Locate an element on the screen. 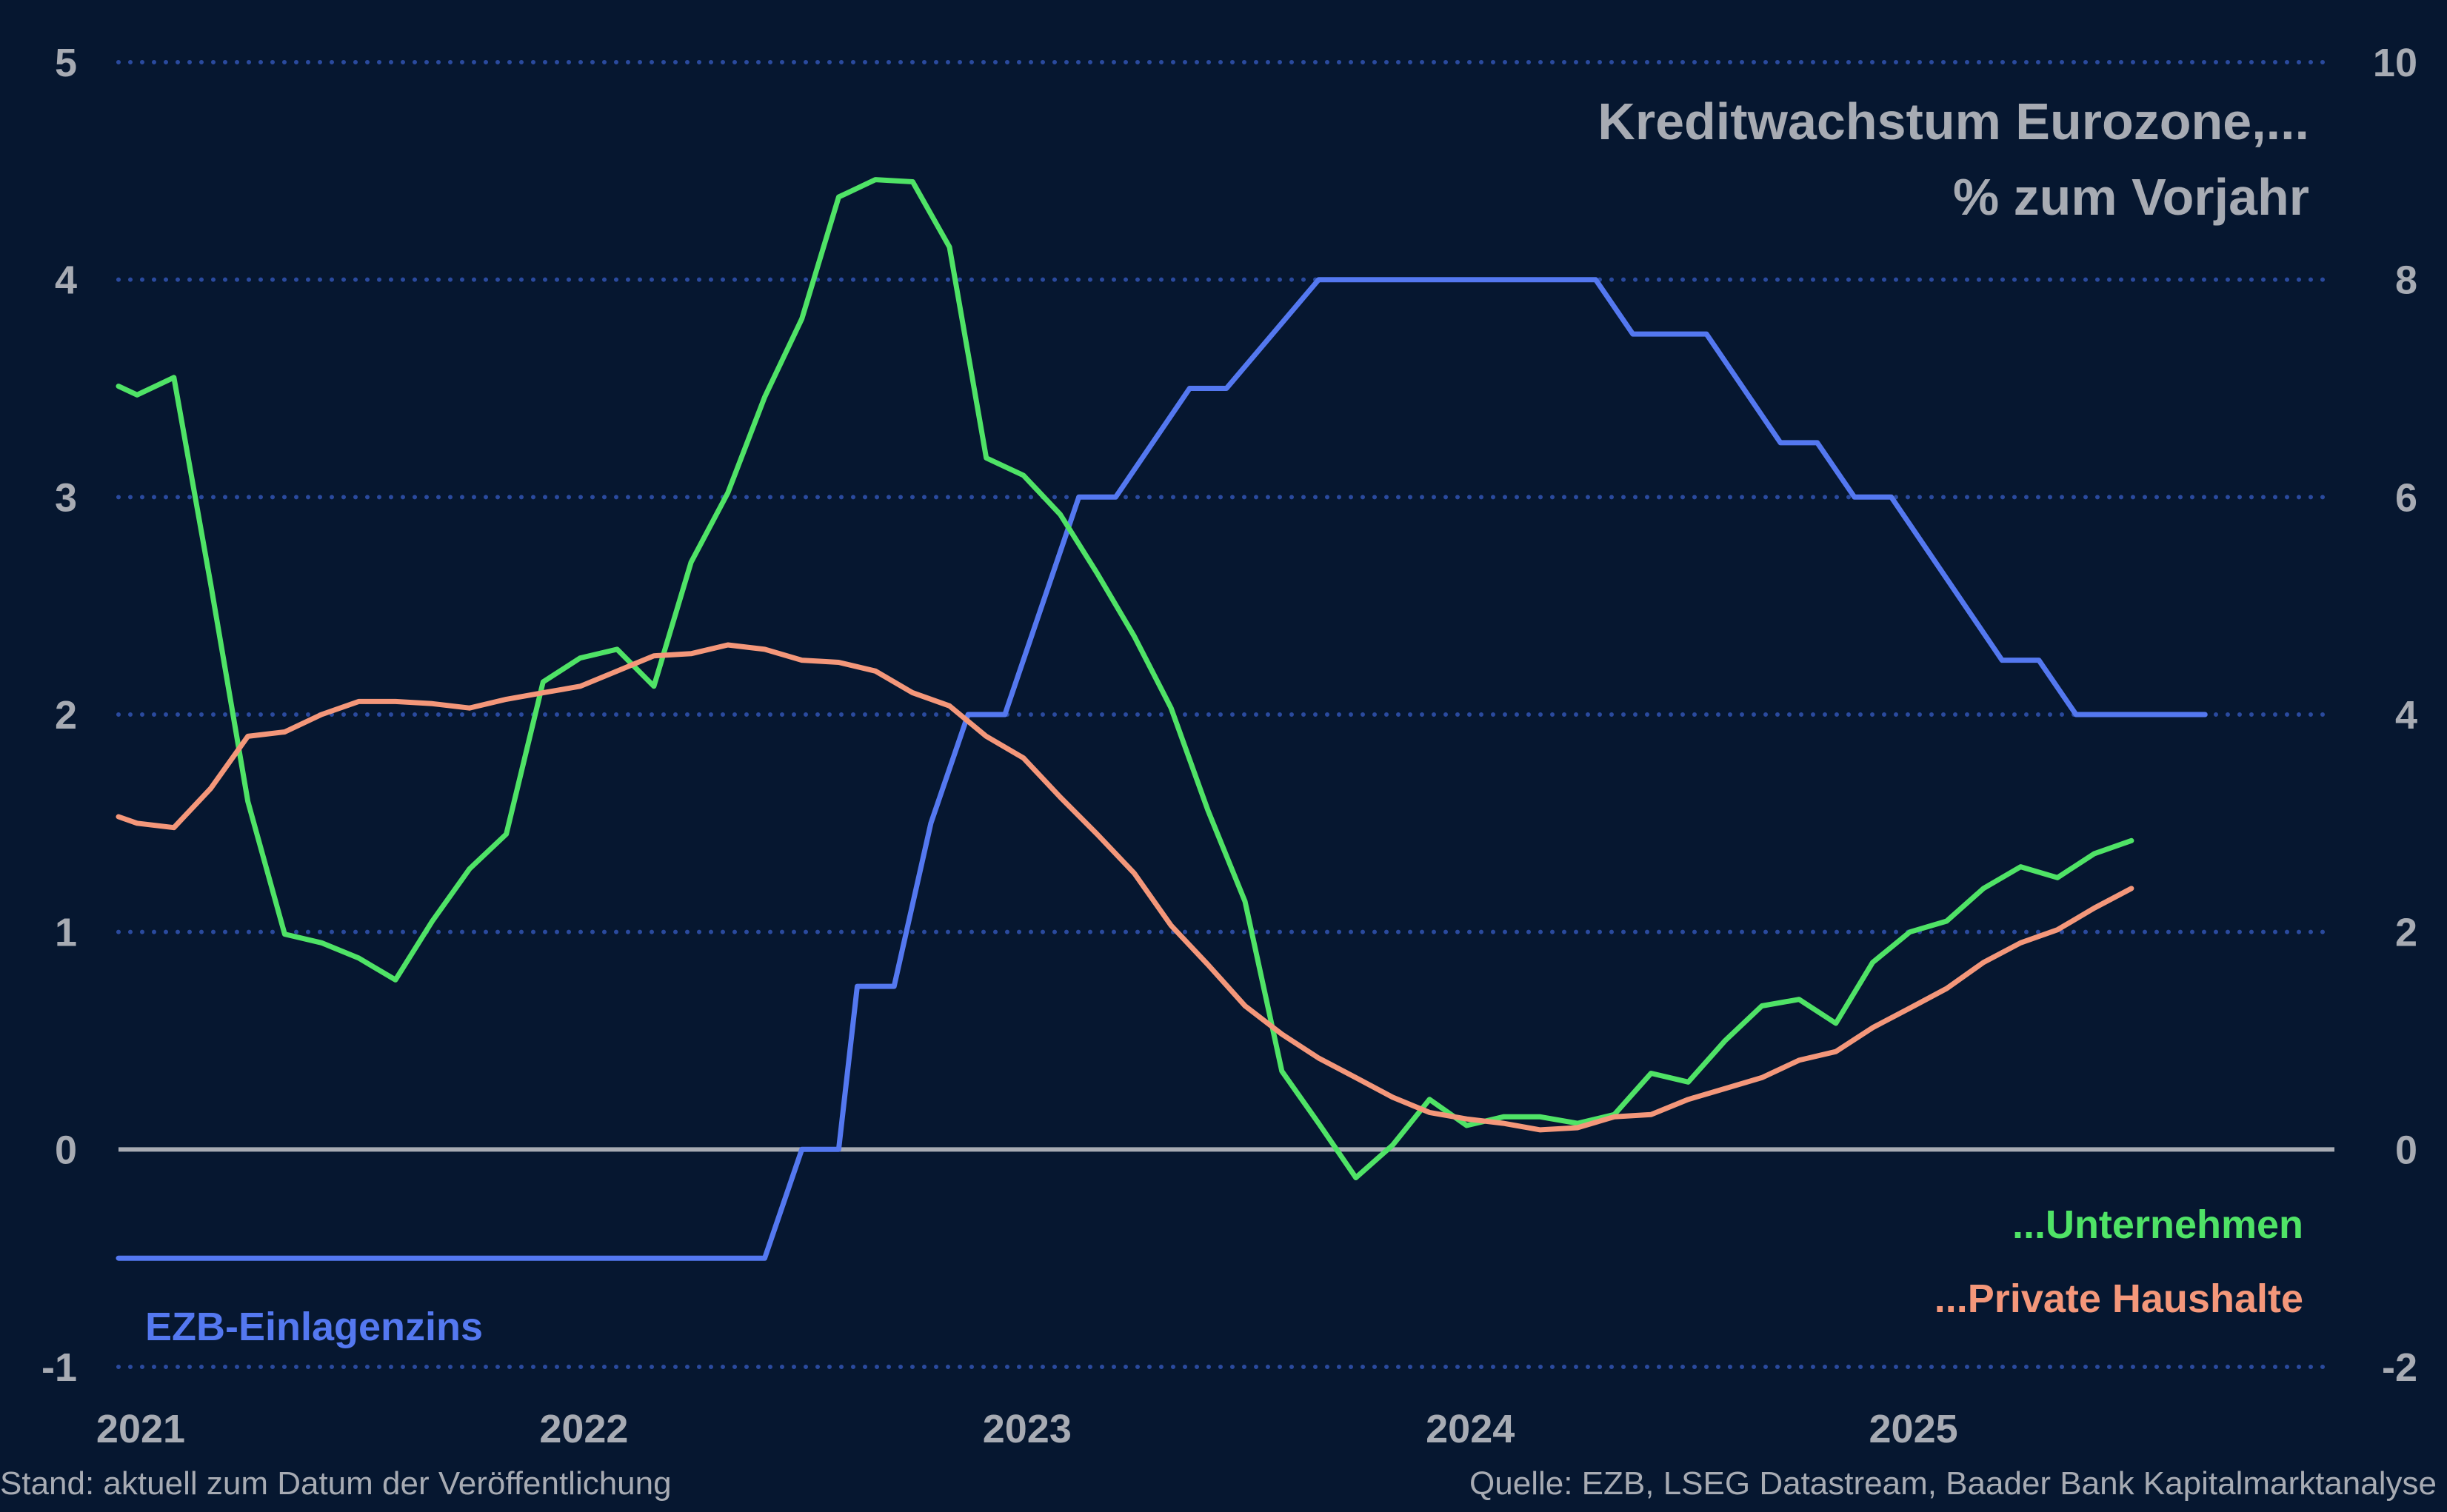  right-axis-ticks: 10 8 6 4 2 0 -2 is located at coordinates (2395, 715).